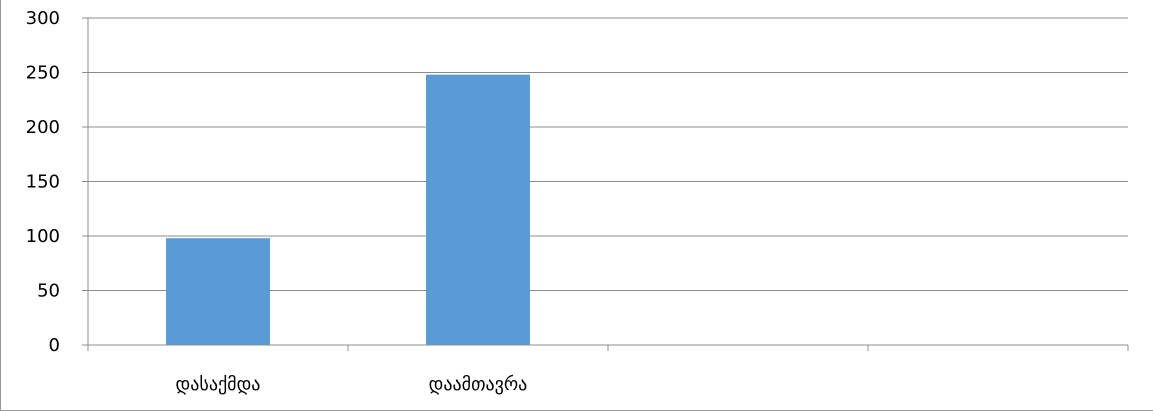  I want to click on y-tick-label: 150, so click(43, 182).